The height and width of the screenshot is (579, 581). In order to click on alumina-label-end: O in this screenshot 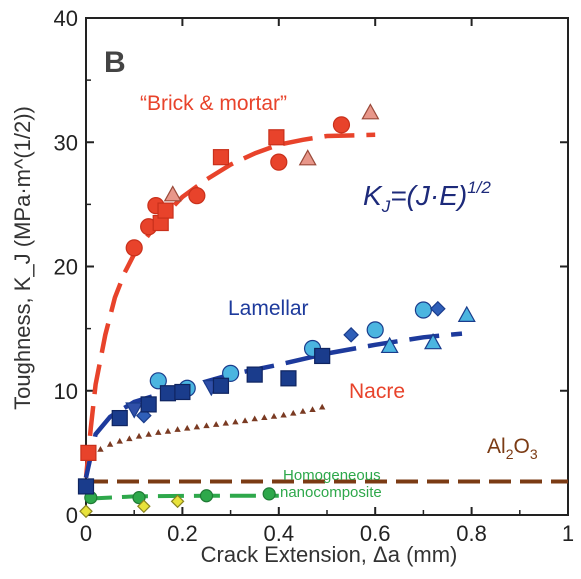, I will do `click(521, 446)`.